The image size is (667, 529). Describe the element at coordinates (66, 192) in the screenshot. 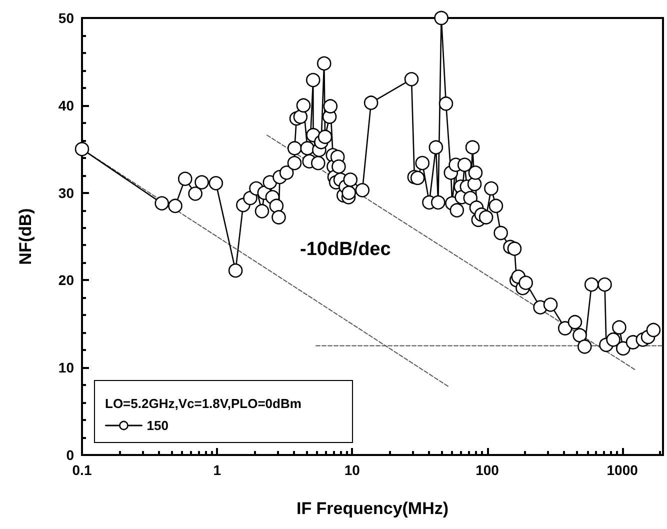

I see `y-tick-label: 30` at that location.